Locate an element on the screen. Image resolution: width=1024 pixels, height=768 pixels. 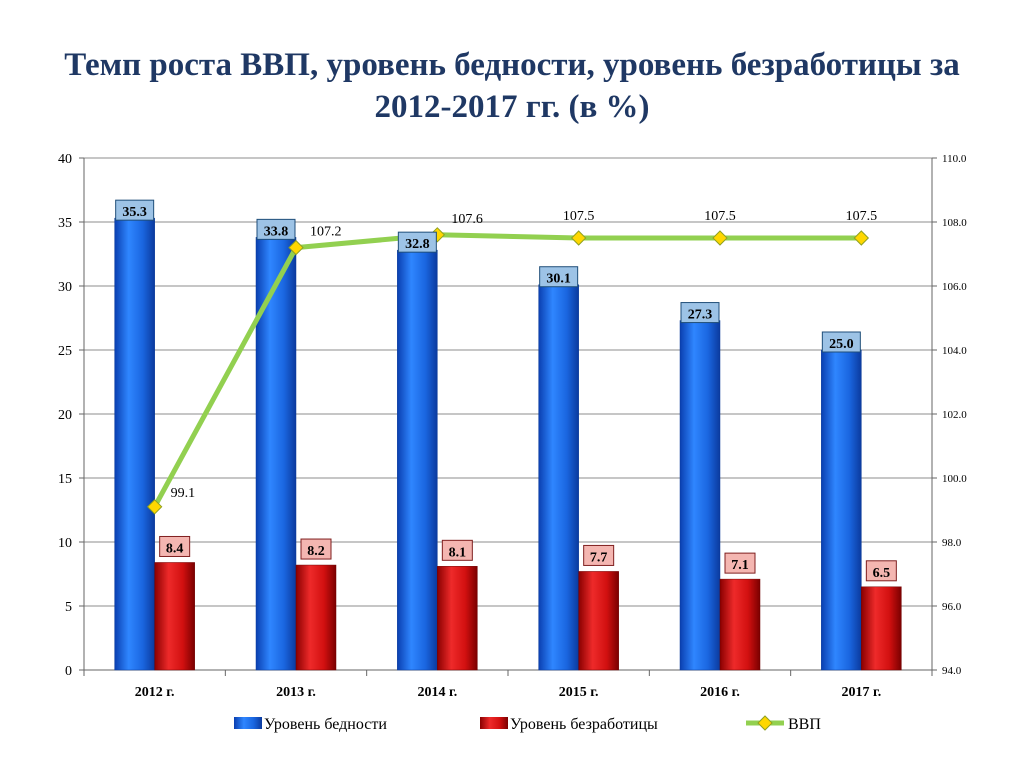
legend-swatch-gdp-marker is located at coordinates (765, 723).